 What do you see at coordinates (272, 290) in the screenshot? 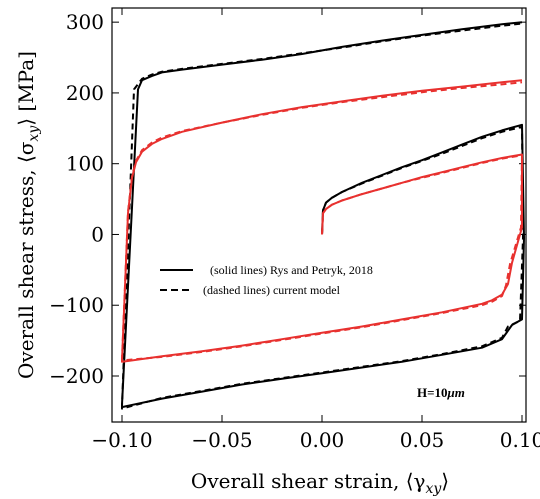
I see `legend-label-dashed: (dashed lines) current model` at bounding box center [272, 290].